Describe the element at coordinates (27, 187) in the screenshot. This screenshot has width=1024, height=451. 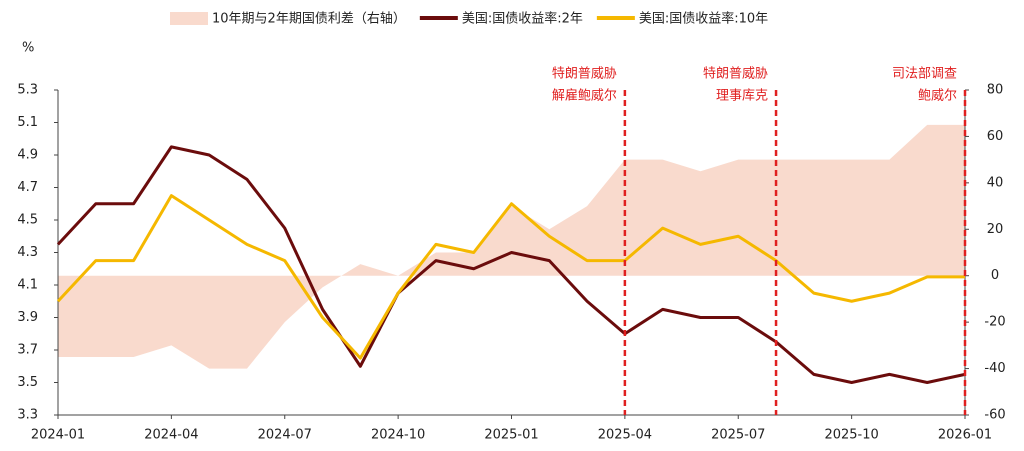
I see `y-tick-label: 4.7` at that location.